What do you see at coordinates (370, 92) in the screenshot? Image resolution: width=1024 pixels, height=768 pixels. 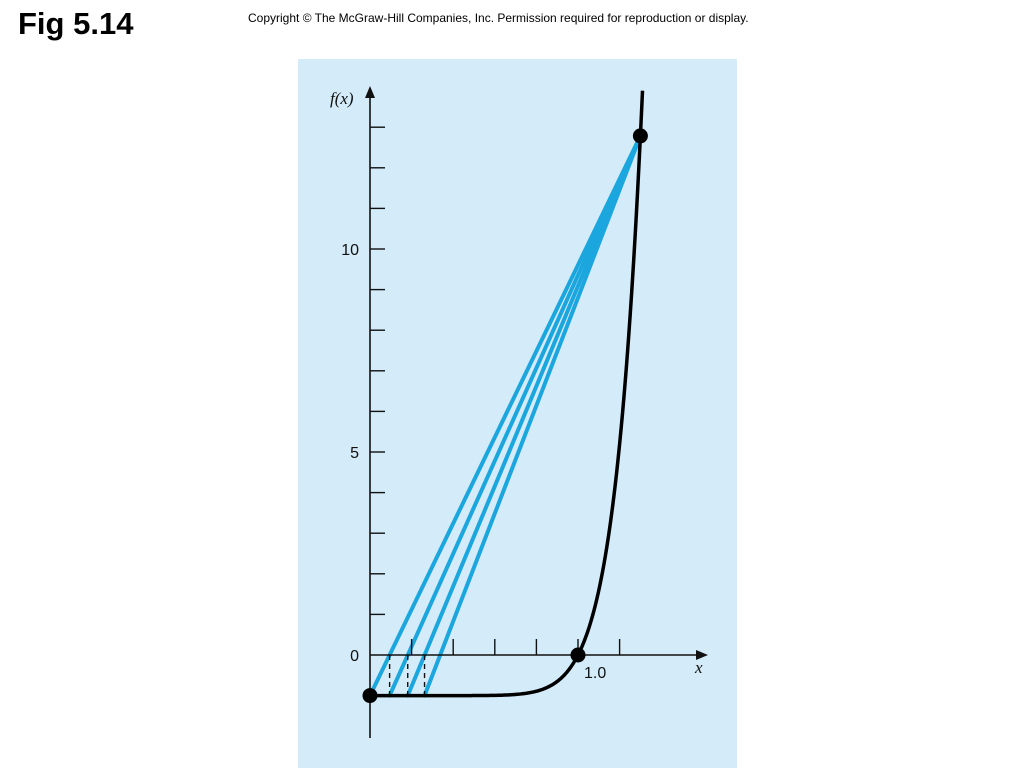 I see `y-axis-arrow` at bounding box center [370, 92].